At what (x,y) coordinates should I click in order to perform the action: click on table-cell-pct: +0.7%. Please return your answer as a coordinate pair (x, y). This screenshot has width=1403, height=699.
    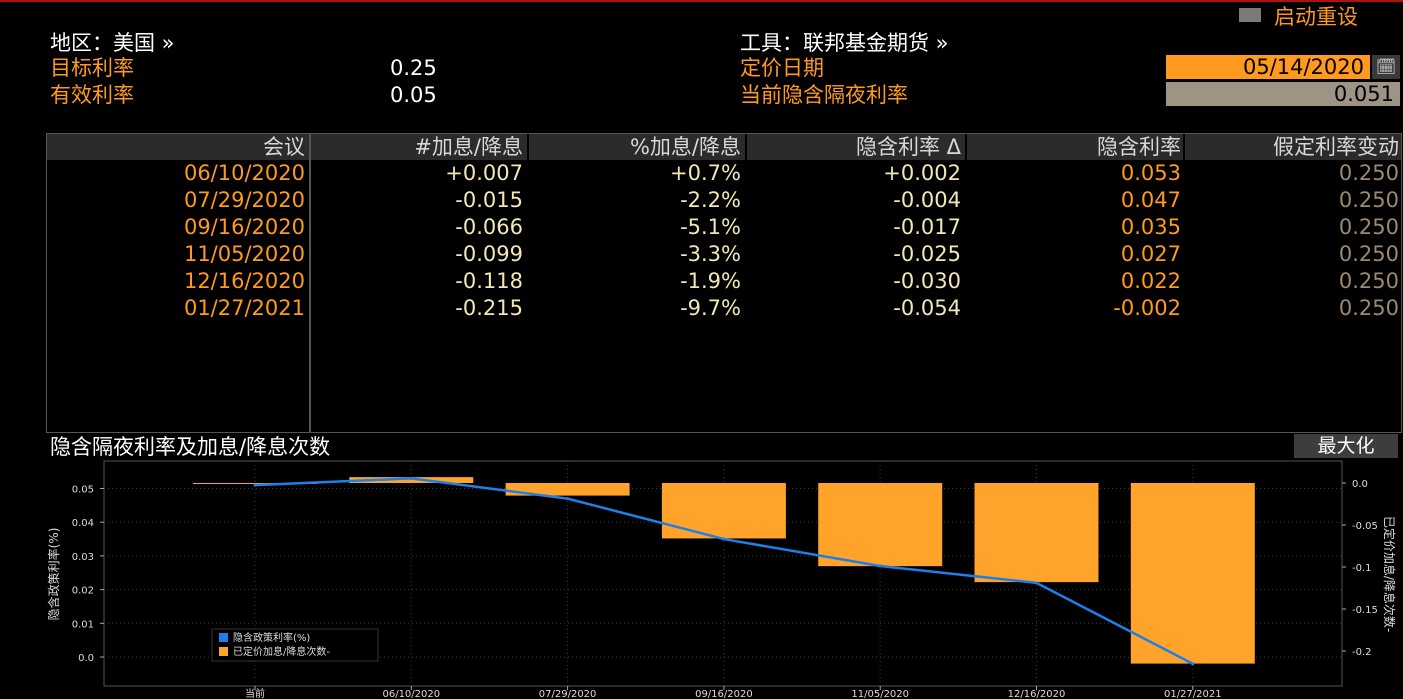
    Looking at the image, I should click on (705, 173).